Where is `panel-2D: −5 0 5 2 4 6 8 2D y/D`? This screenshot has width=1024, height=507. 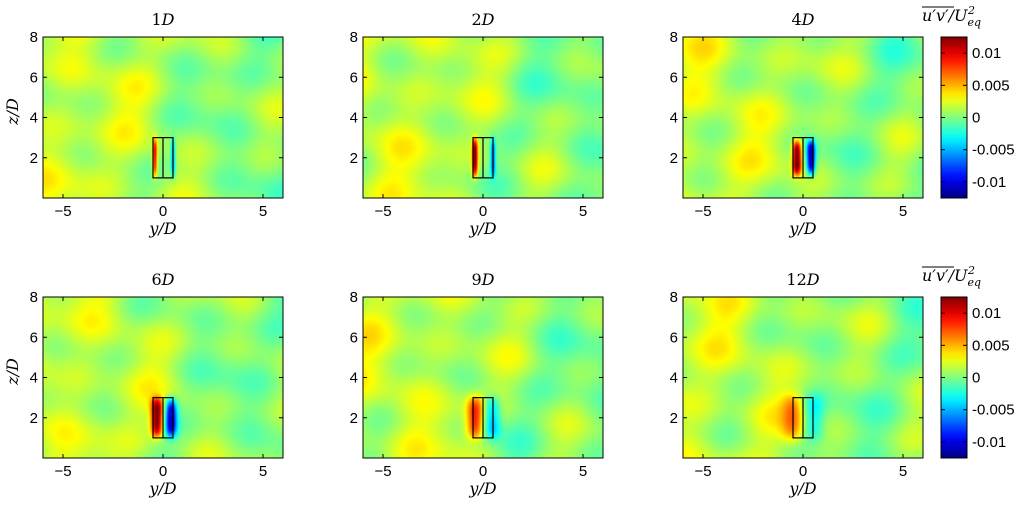
panel-2D: −5 0 5 2 4 6 8 2D y/D is located at coordinates (477, 124).